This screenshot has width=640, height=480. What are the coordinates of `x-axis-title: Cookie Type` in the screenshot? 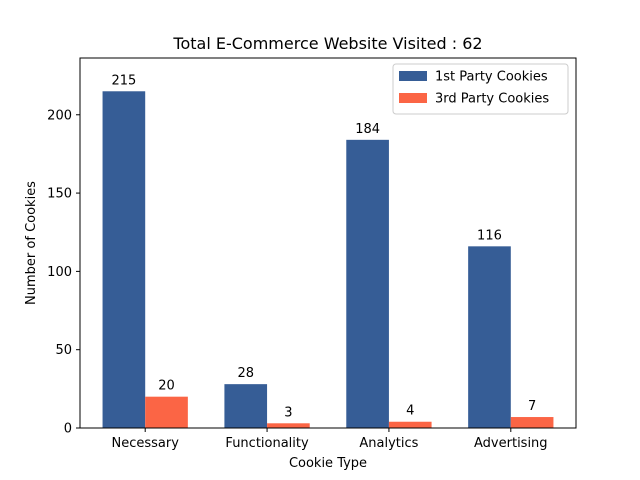 It's located at (328, 463).